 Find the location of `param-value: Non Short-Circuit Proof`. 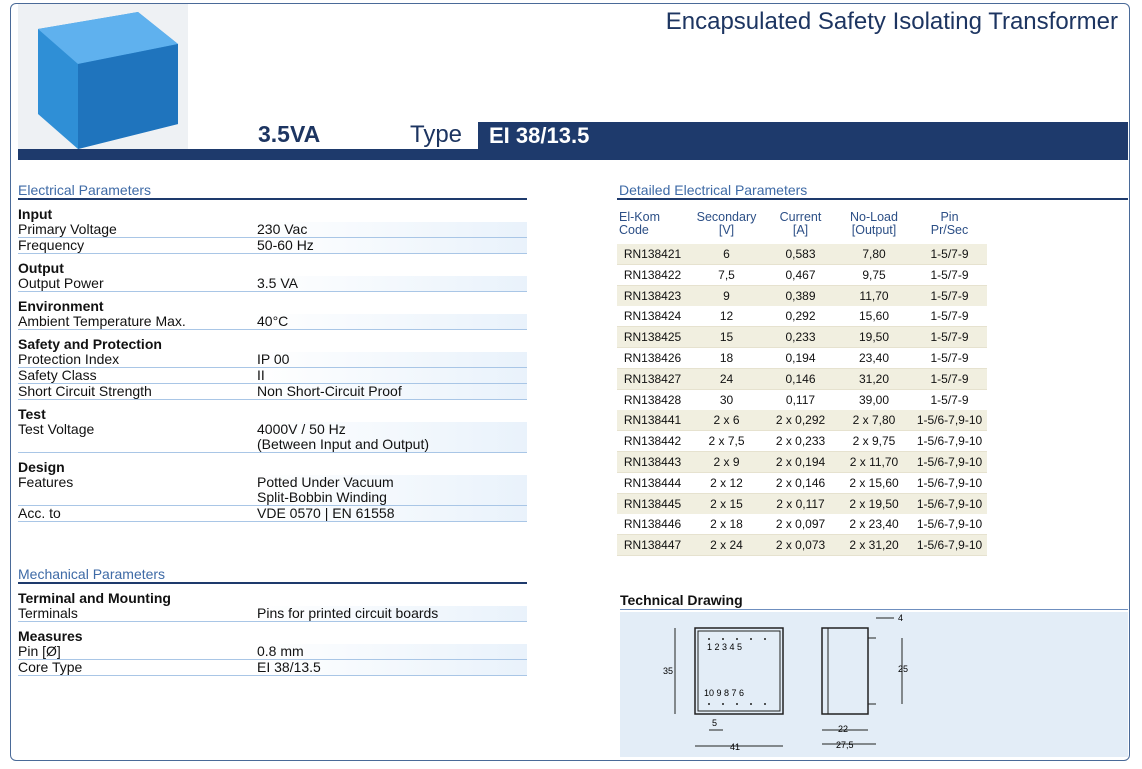

param-value: Non Short-Circuit Proof is located at coordinates (392, 391).